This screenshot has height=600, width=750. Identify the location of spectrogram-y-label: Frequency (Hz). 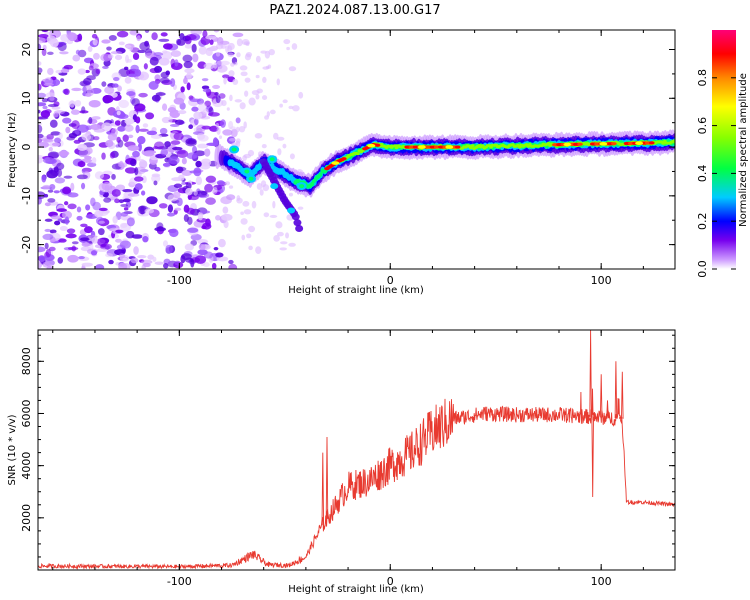
(12, 150).